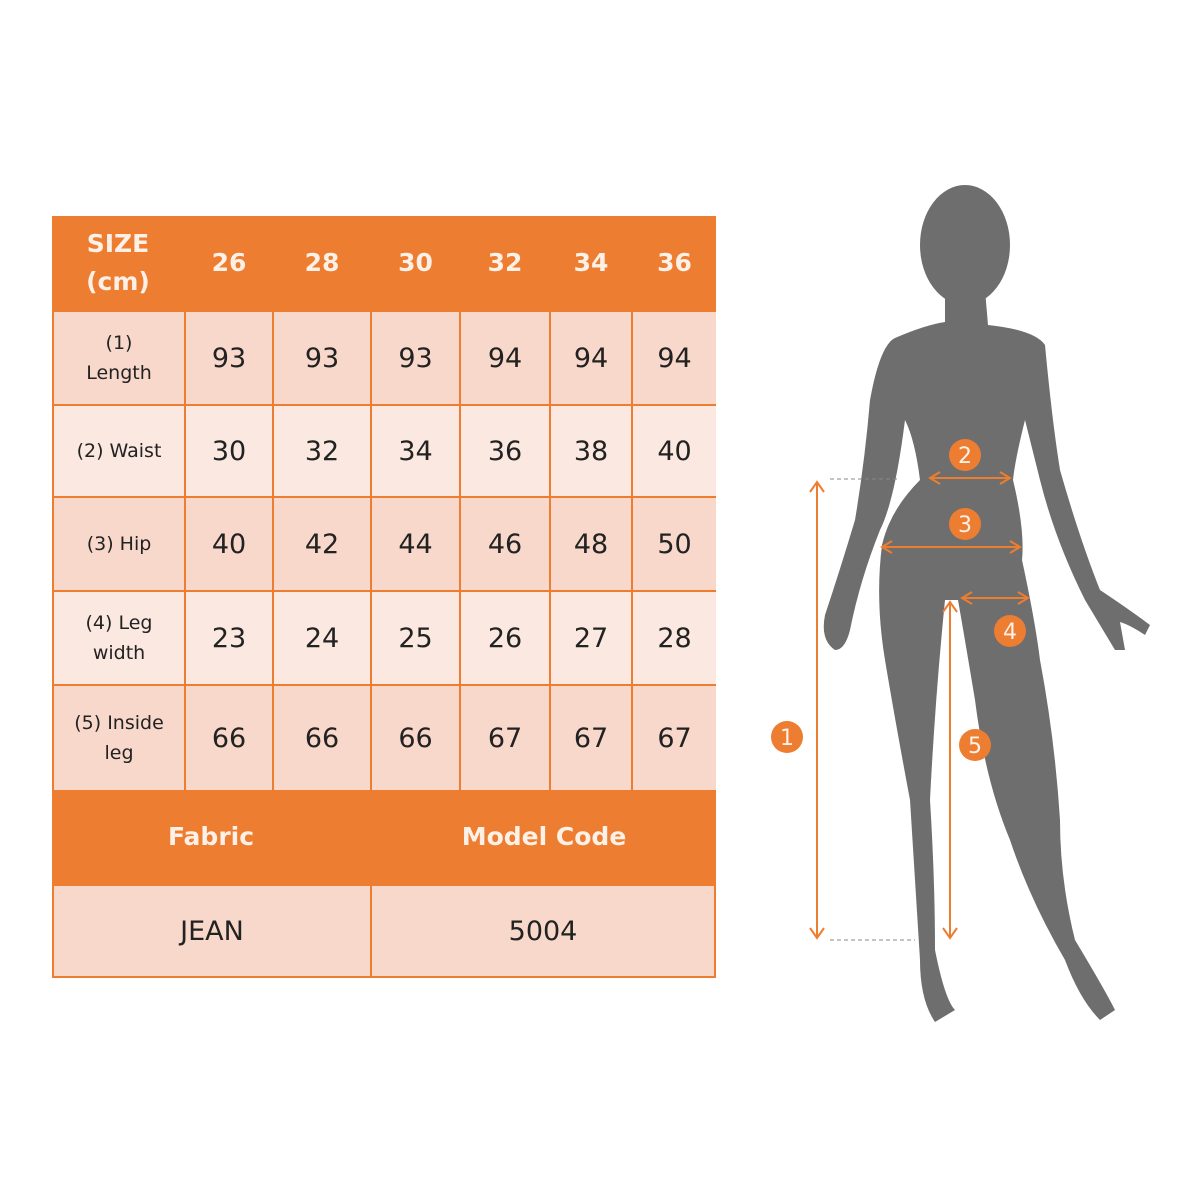 The image size is (1180, 1180). Describe the element at coordinates (119, 723) in the screenshot. I see `row-label-text: (5) Inside` at that location.